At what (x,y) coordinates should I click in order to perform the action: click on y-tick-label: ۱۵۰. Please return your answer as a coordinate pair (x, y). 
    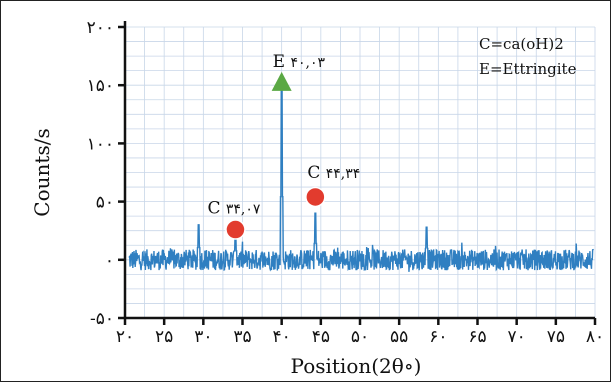
    Looking at the image, I should click on (100, 86).